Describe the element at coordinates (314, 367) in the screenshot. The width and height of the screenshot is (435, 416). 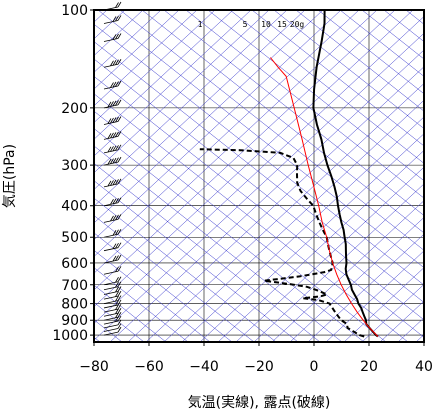
I see `x-tick-label: 0` at that location.